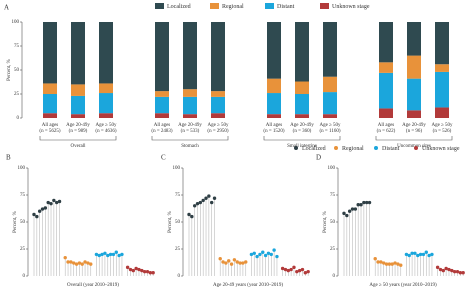 The image size is (474, 294). Describe the element at coordinates (8, 158) in the screenshot. I see `panel-label: B` at that location.